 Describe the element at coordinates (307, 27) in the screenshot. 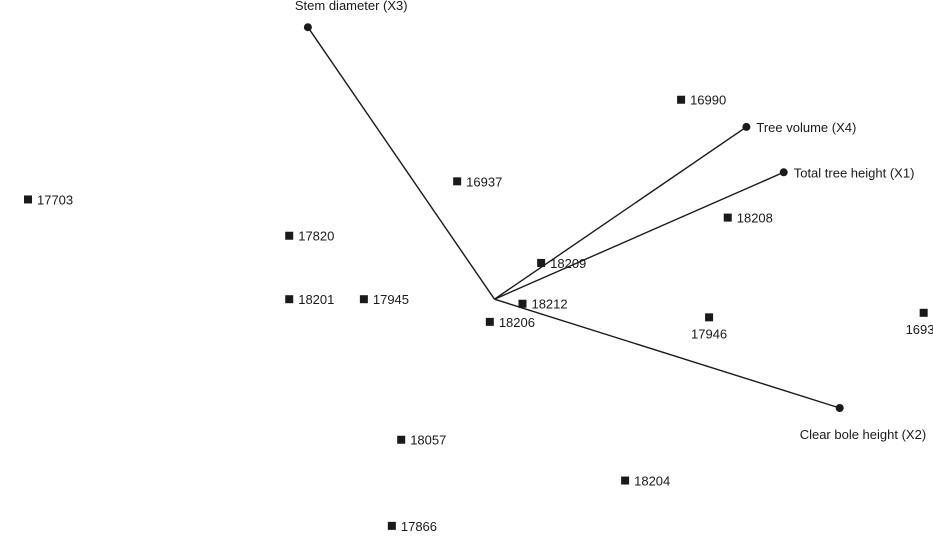

I see `stem-diameter-vector-tip` at that location.